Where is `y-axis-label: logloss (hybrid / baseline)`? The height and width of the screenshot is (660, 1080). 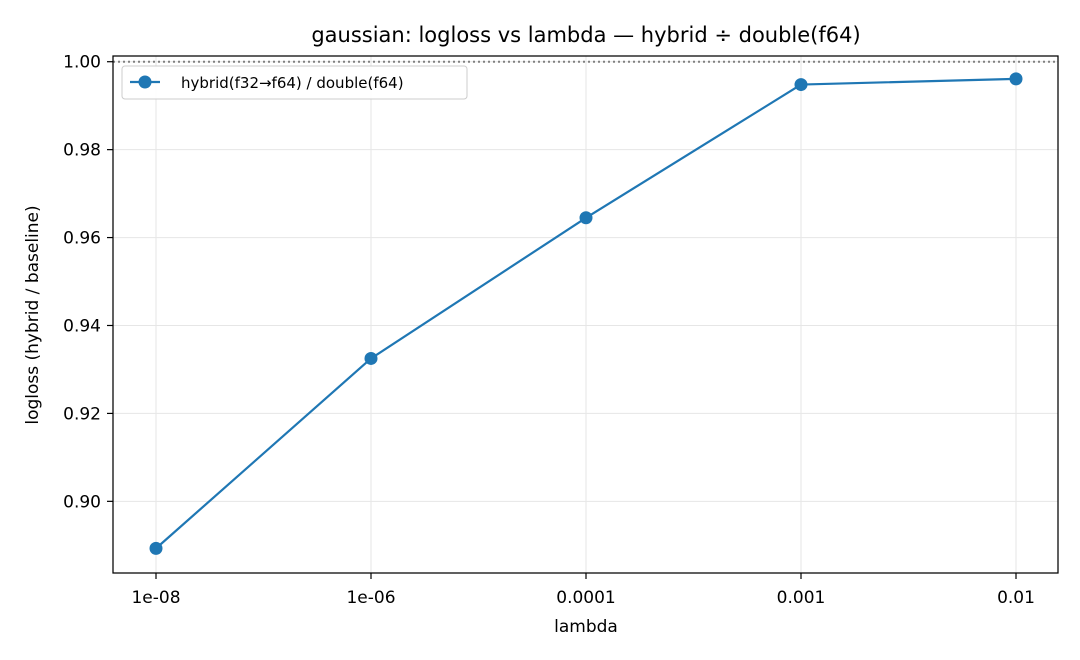
y-axis-label: logloss (hybrid / baseline) is located at coordinates (33, 314).